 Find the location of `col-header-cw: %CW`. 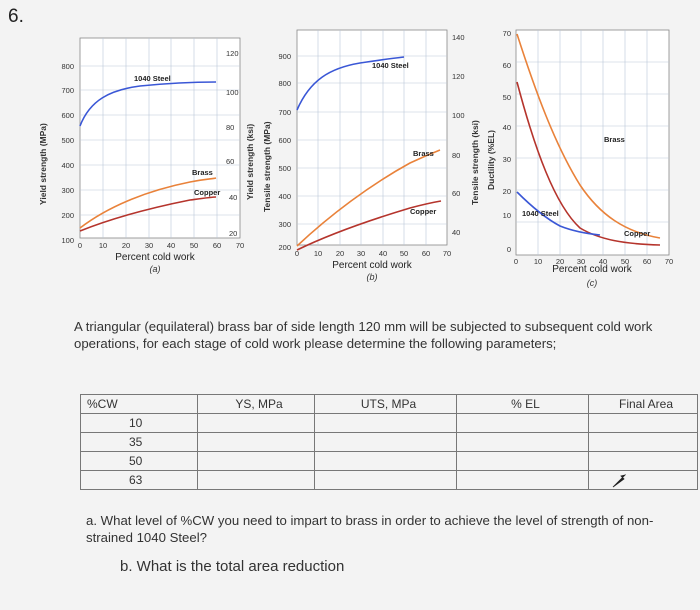

col-header-cw: %CW is located at coordinates (139, 404).